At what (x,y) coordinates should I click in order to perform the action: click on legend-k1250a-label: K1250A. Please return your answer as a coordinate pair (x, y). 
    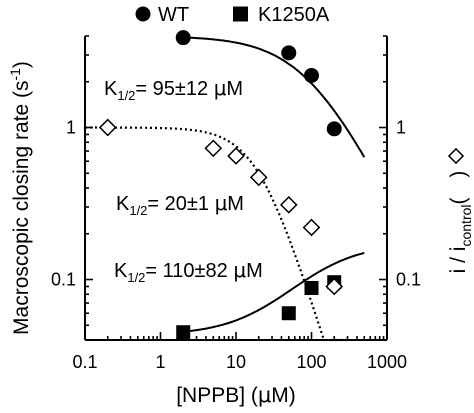
    Looking at the image, I should click on (294, 15).